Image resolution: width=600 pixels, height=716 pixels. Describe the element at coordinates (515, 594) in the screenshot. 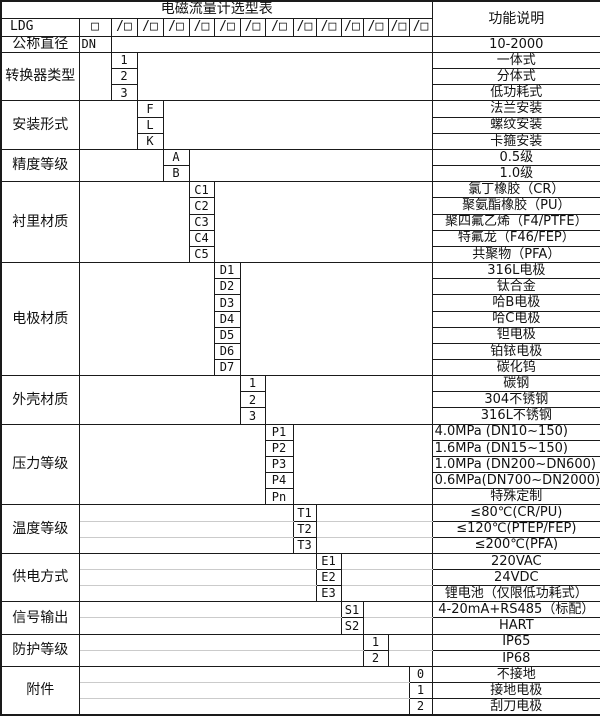

I see `description-cell: 锂电池（仅限低功耗式）` at that location.